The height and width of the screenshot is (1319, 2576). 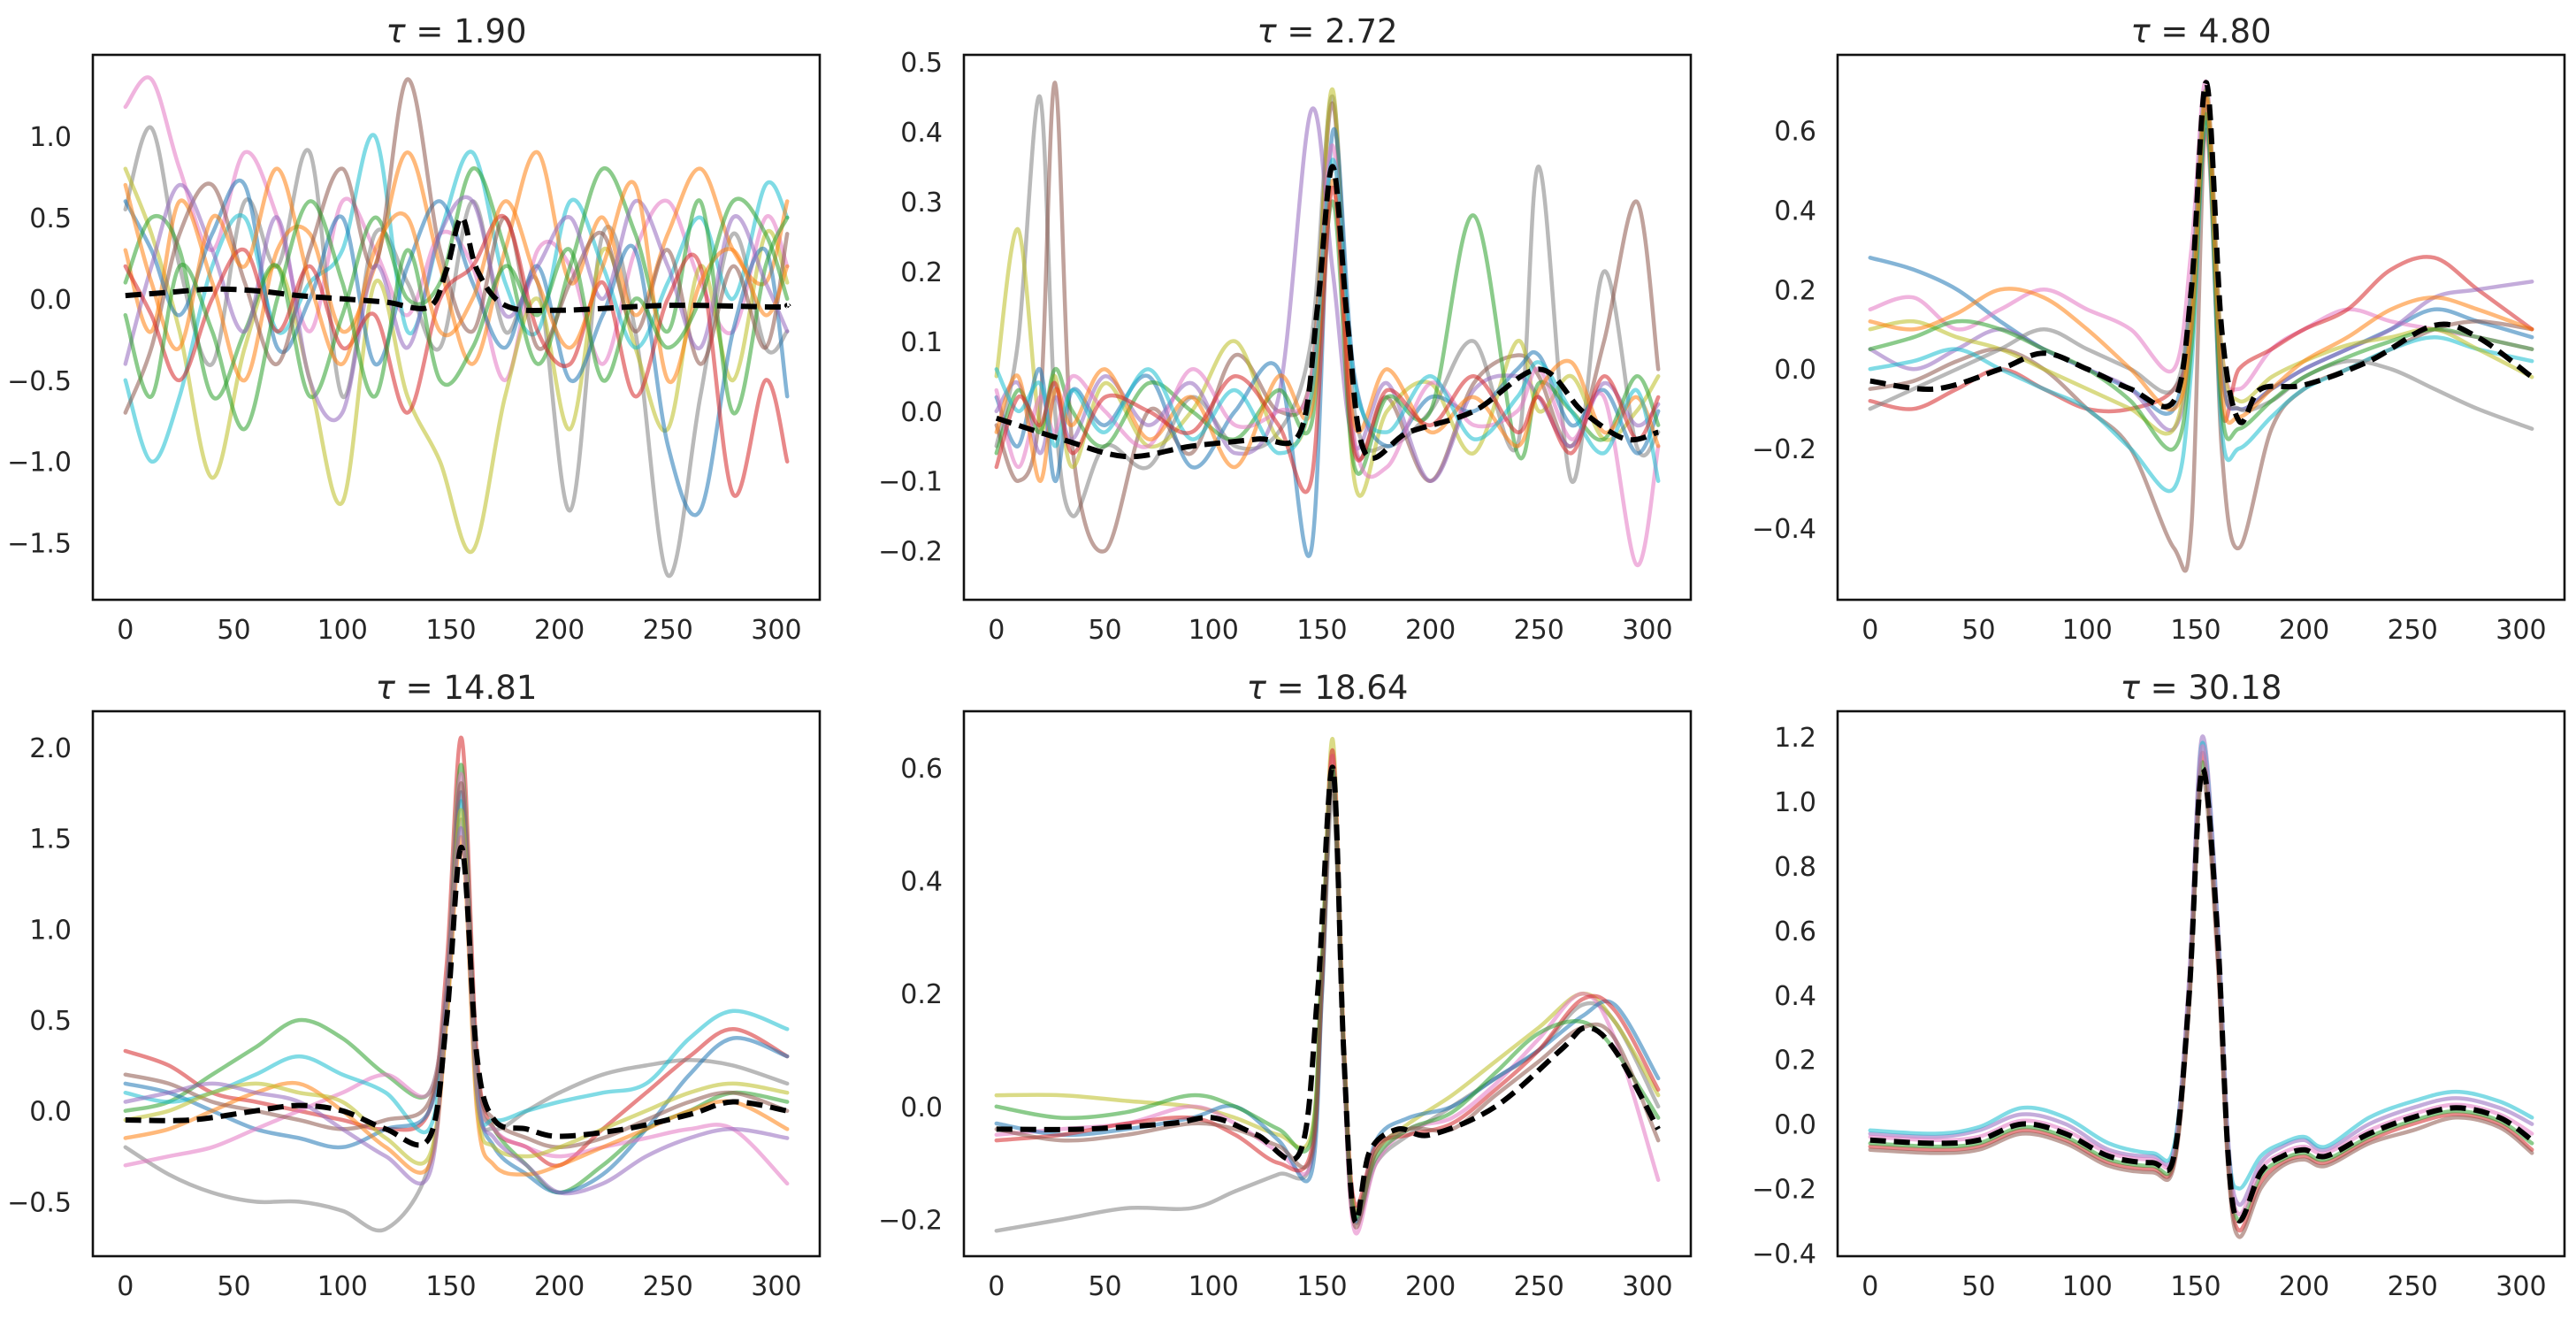 What do you see at coordinates (50, 839) in the screenshot?
I see `y-tick-label: 1.5` at bounding box center [50, 839].